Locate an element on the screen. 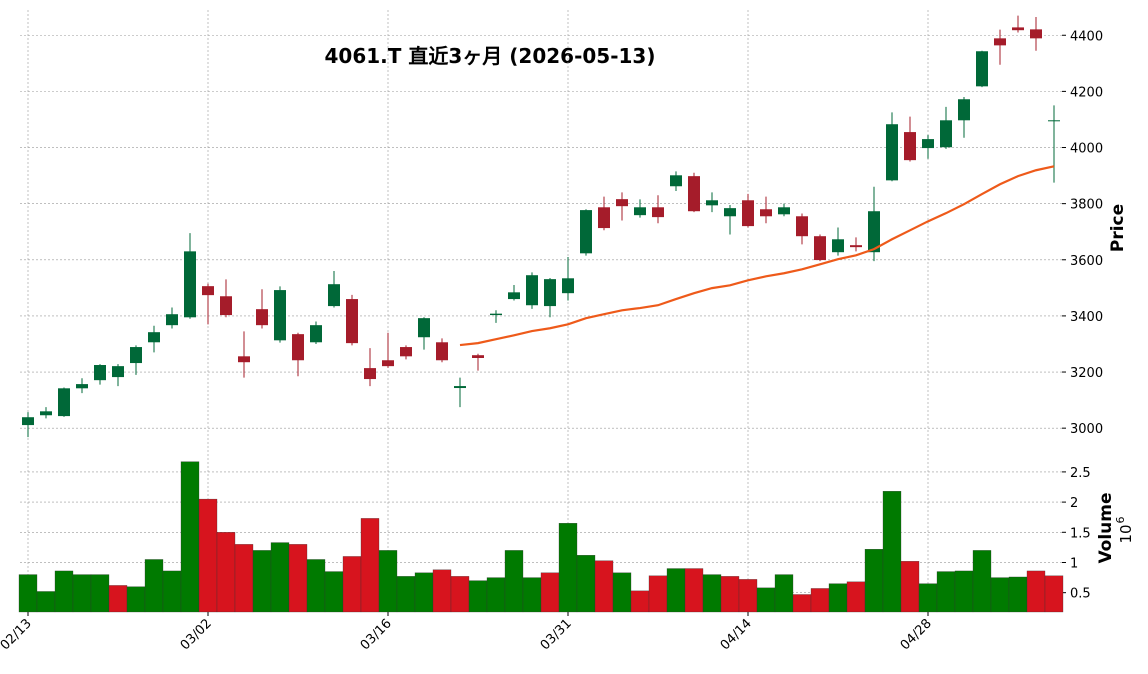  y-tick-label: 4400 is located at coordinates (1086, 36).